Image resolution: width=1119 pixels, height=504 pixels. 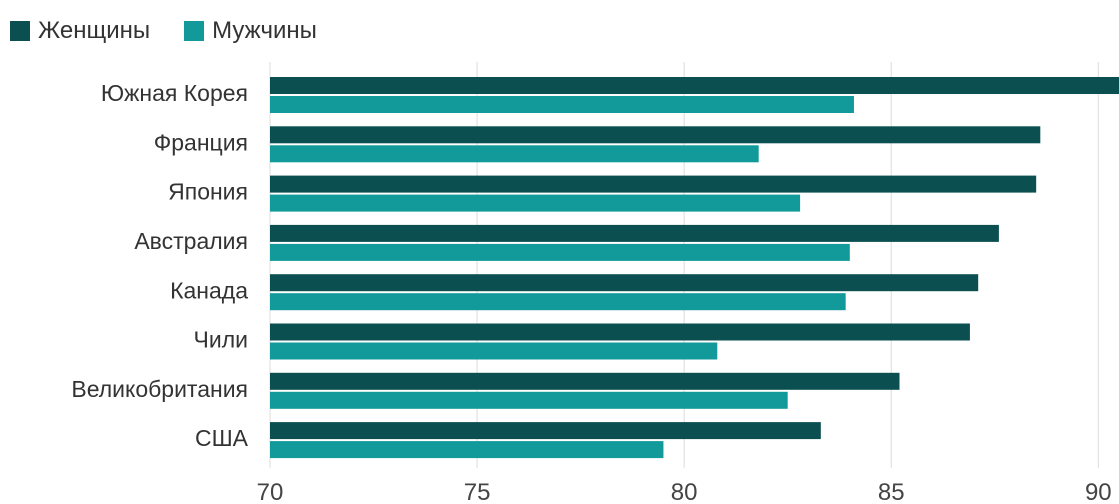 I want to click on x-tick-label-70: 70, so click(x=270, y=491).